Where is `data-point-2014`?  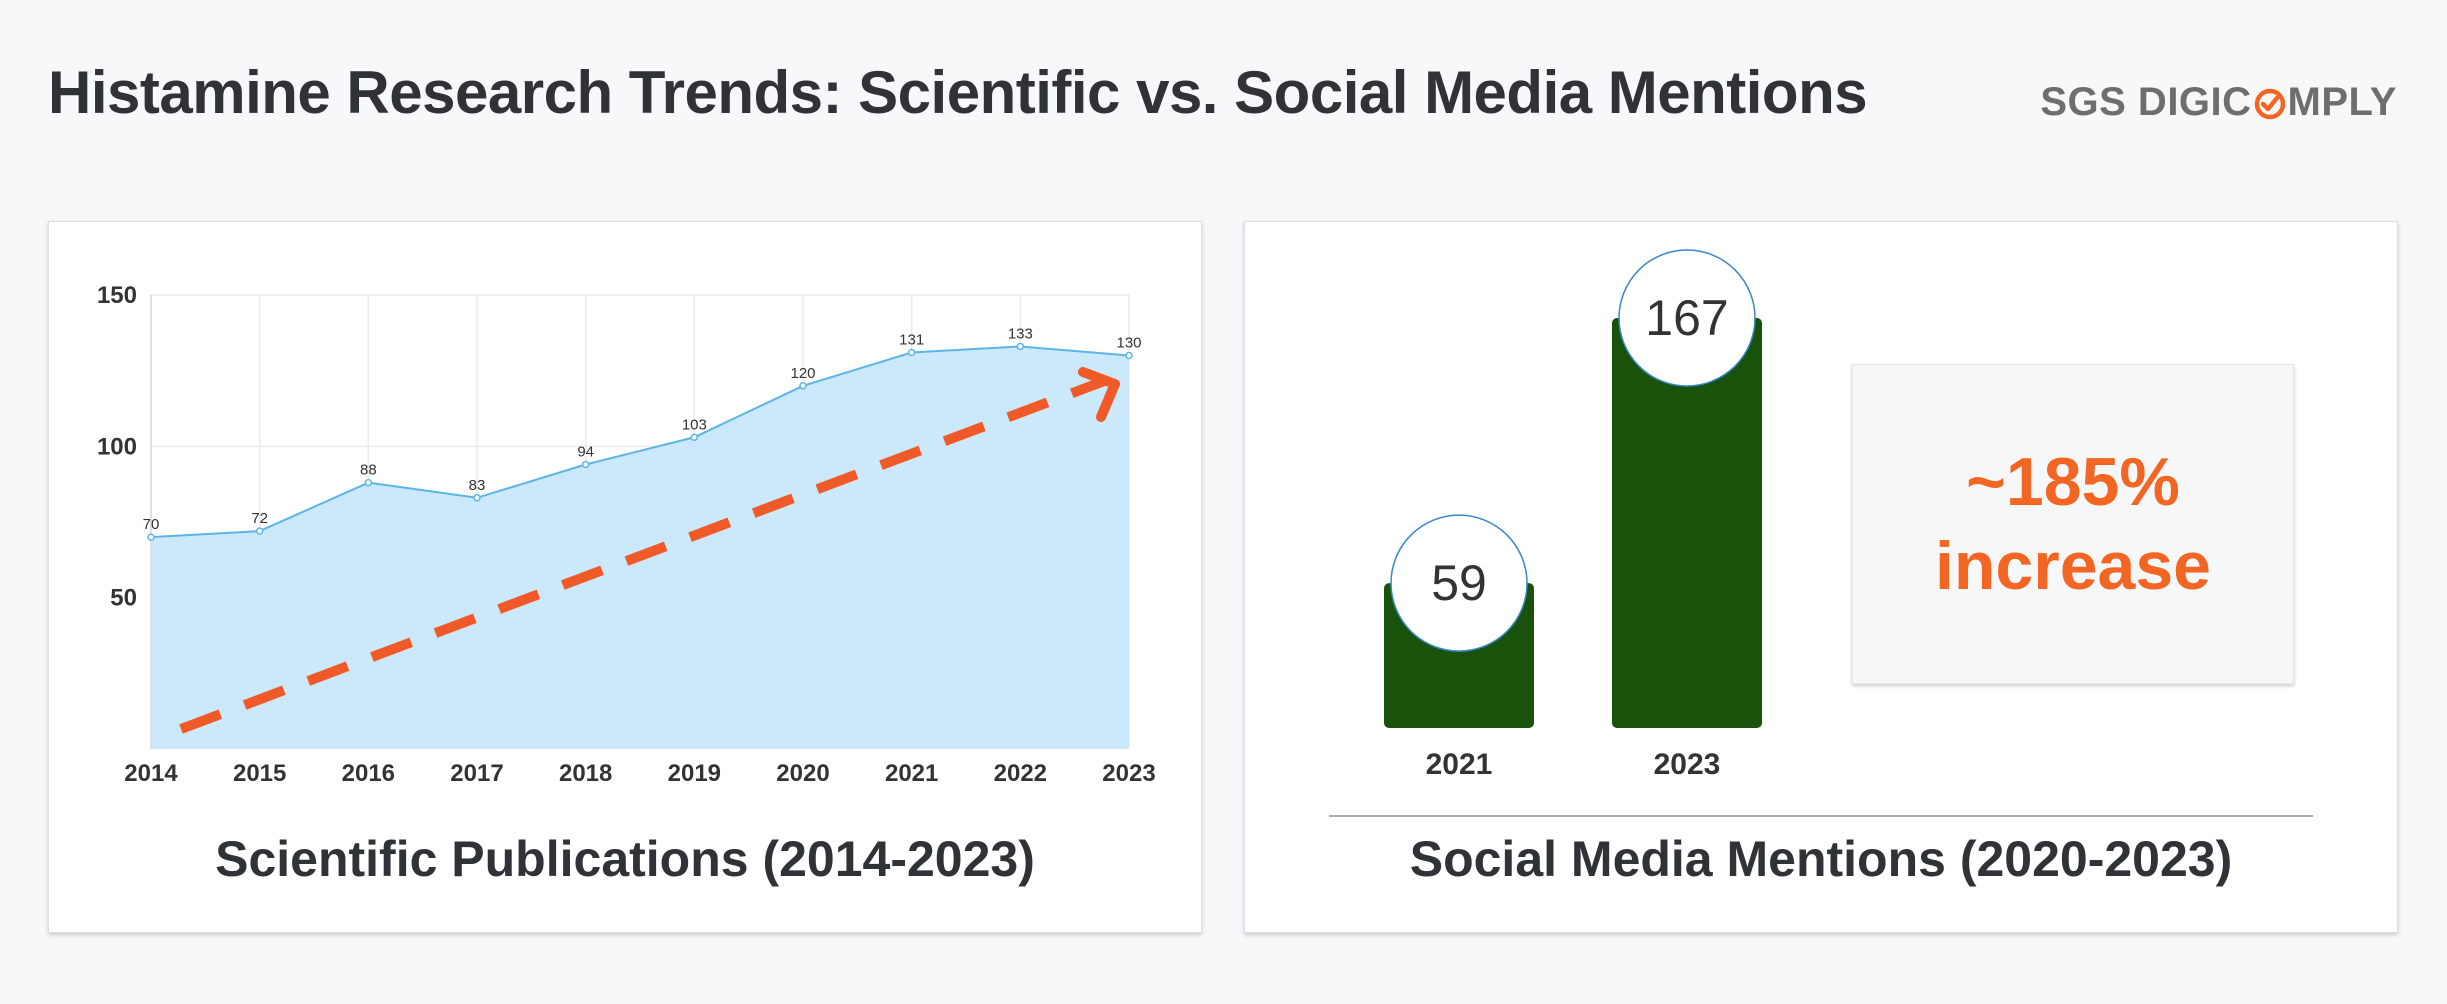
data-point-2014 is located at coordinates (151, 537).